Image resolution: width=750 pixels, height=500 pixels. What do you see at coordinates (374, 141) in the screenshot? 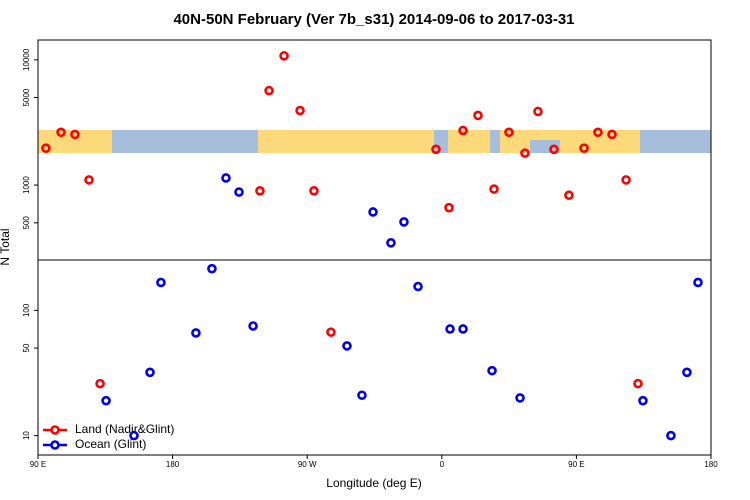
I see `map-band` at bounding box center [374, 141].